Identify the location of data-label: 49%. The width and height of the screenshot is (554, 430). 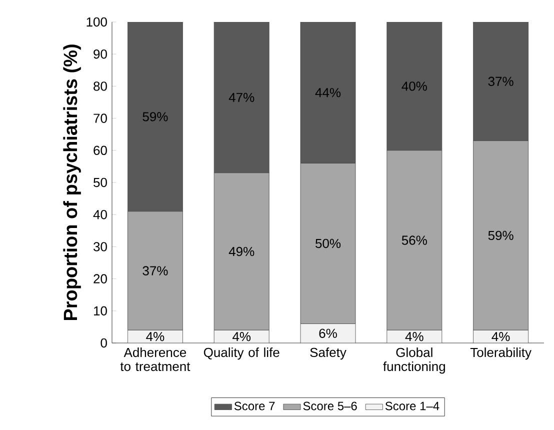
(241, 251).